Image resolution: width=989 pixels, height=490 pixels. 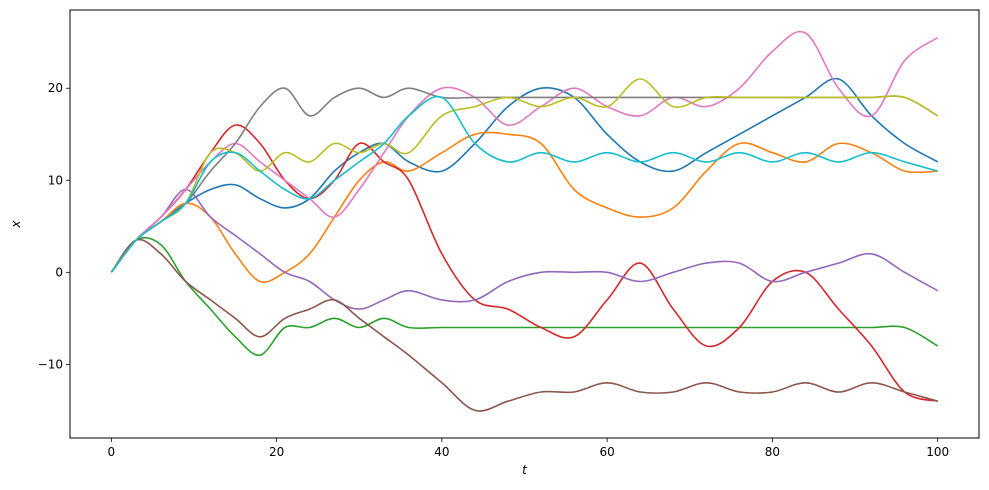 I want to click on x-axis-label: t, so click(x=525, y=470).